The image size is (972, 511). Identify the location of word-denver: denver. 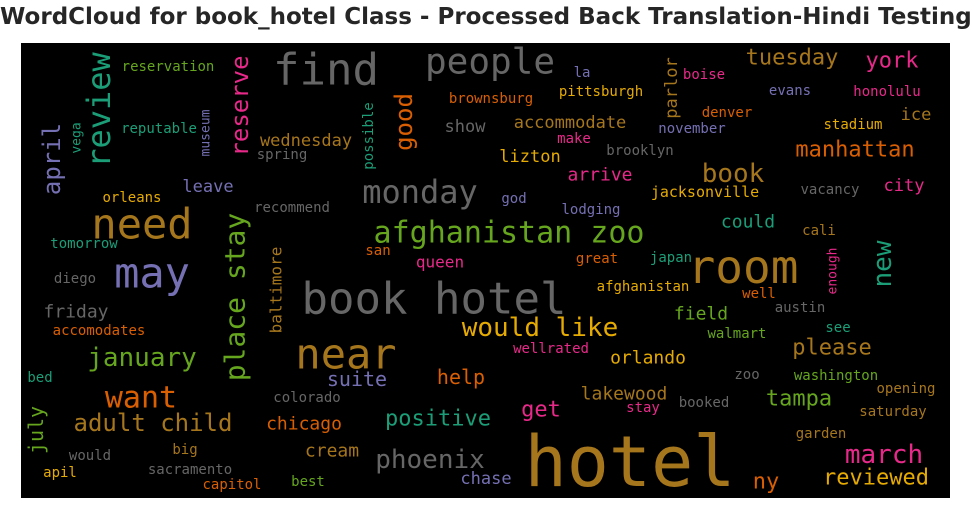
(727, 113).